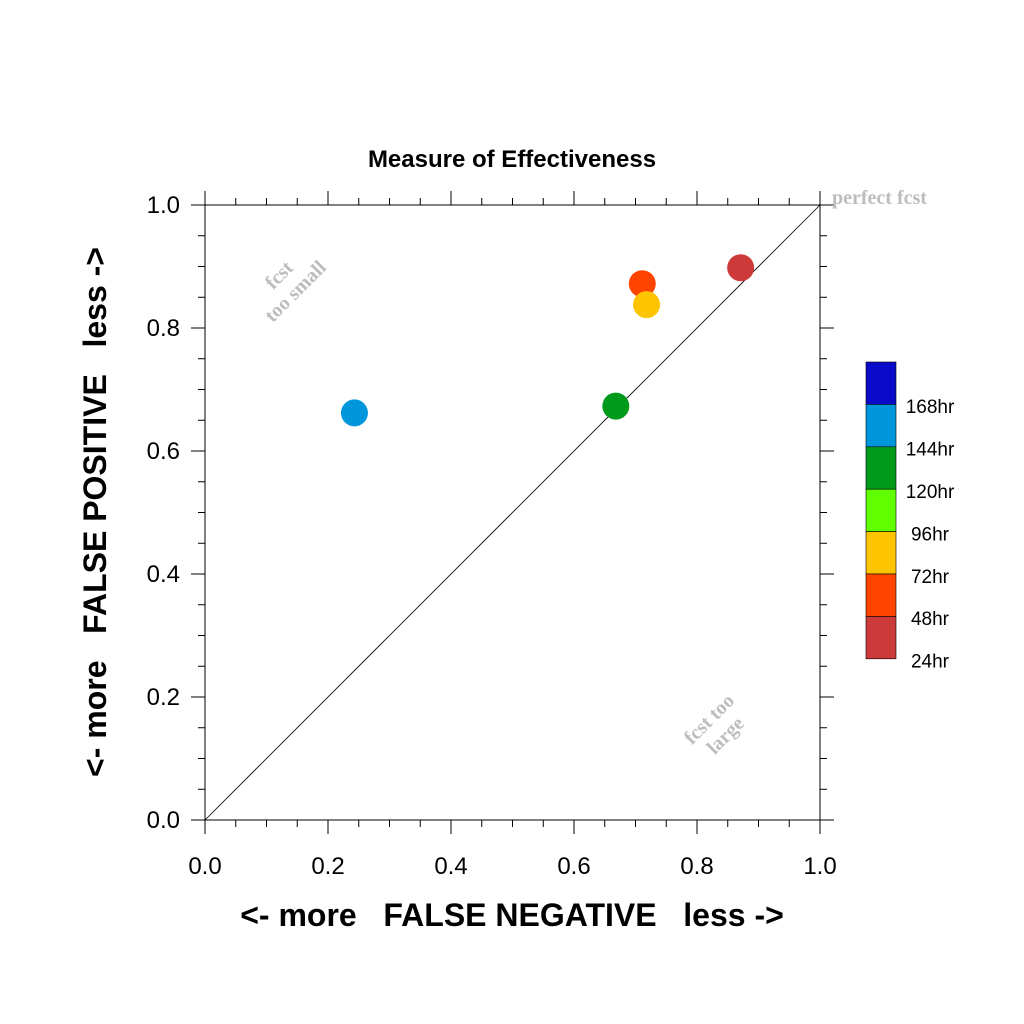 The width and height of the screenshot is (1024, 1024). What do you see at coordinates (573, 866) in the screenshot?
I see `x-tick-label: 0.6` at bounding box center [573, 866].